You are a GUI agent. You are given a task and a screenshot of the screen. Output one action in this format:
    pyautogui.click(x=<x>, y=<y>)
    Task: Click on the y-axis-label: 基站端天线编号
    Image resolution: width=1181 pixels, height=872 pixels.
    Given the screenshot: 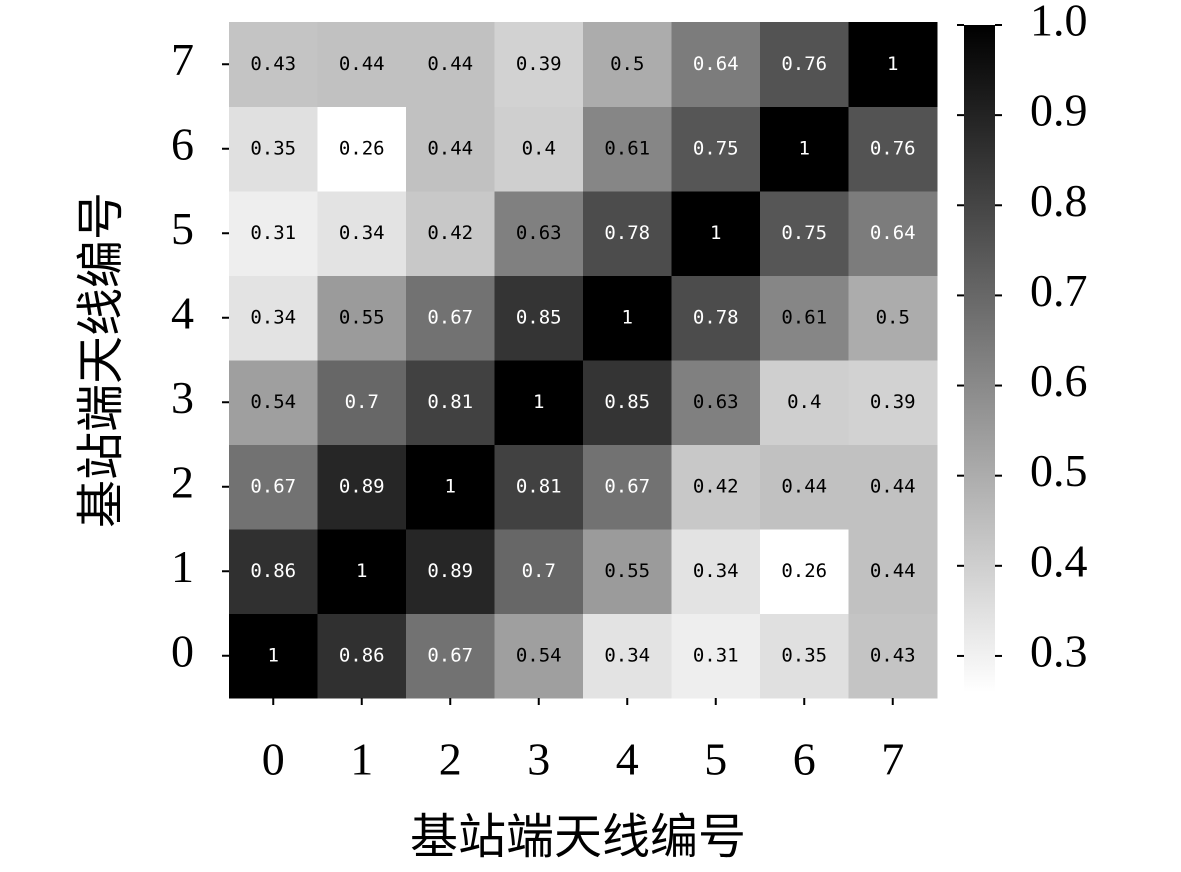 What is the action you would take?
    pyautogui.click(x=101, y=360)
    